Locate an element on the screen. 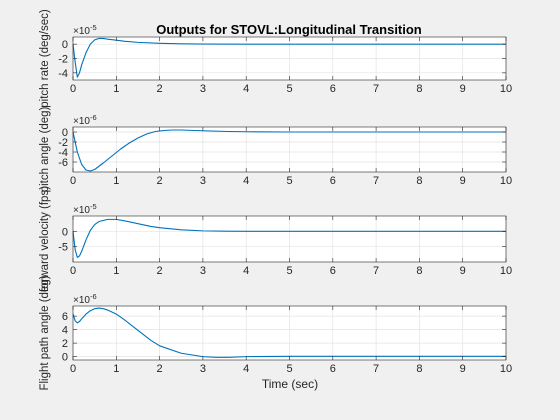 The image size is (560, 420). pitch-angle-x-tick-label: 1 is located at coordinates (116, 181).